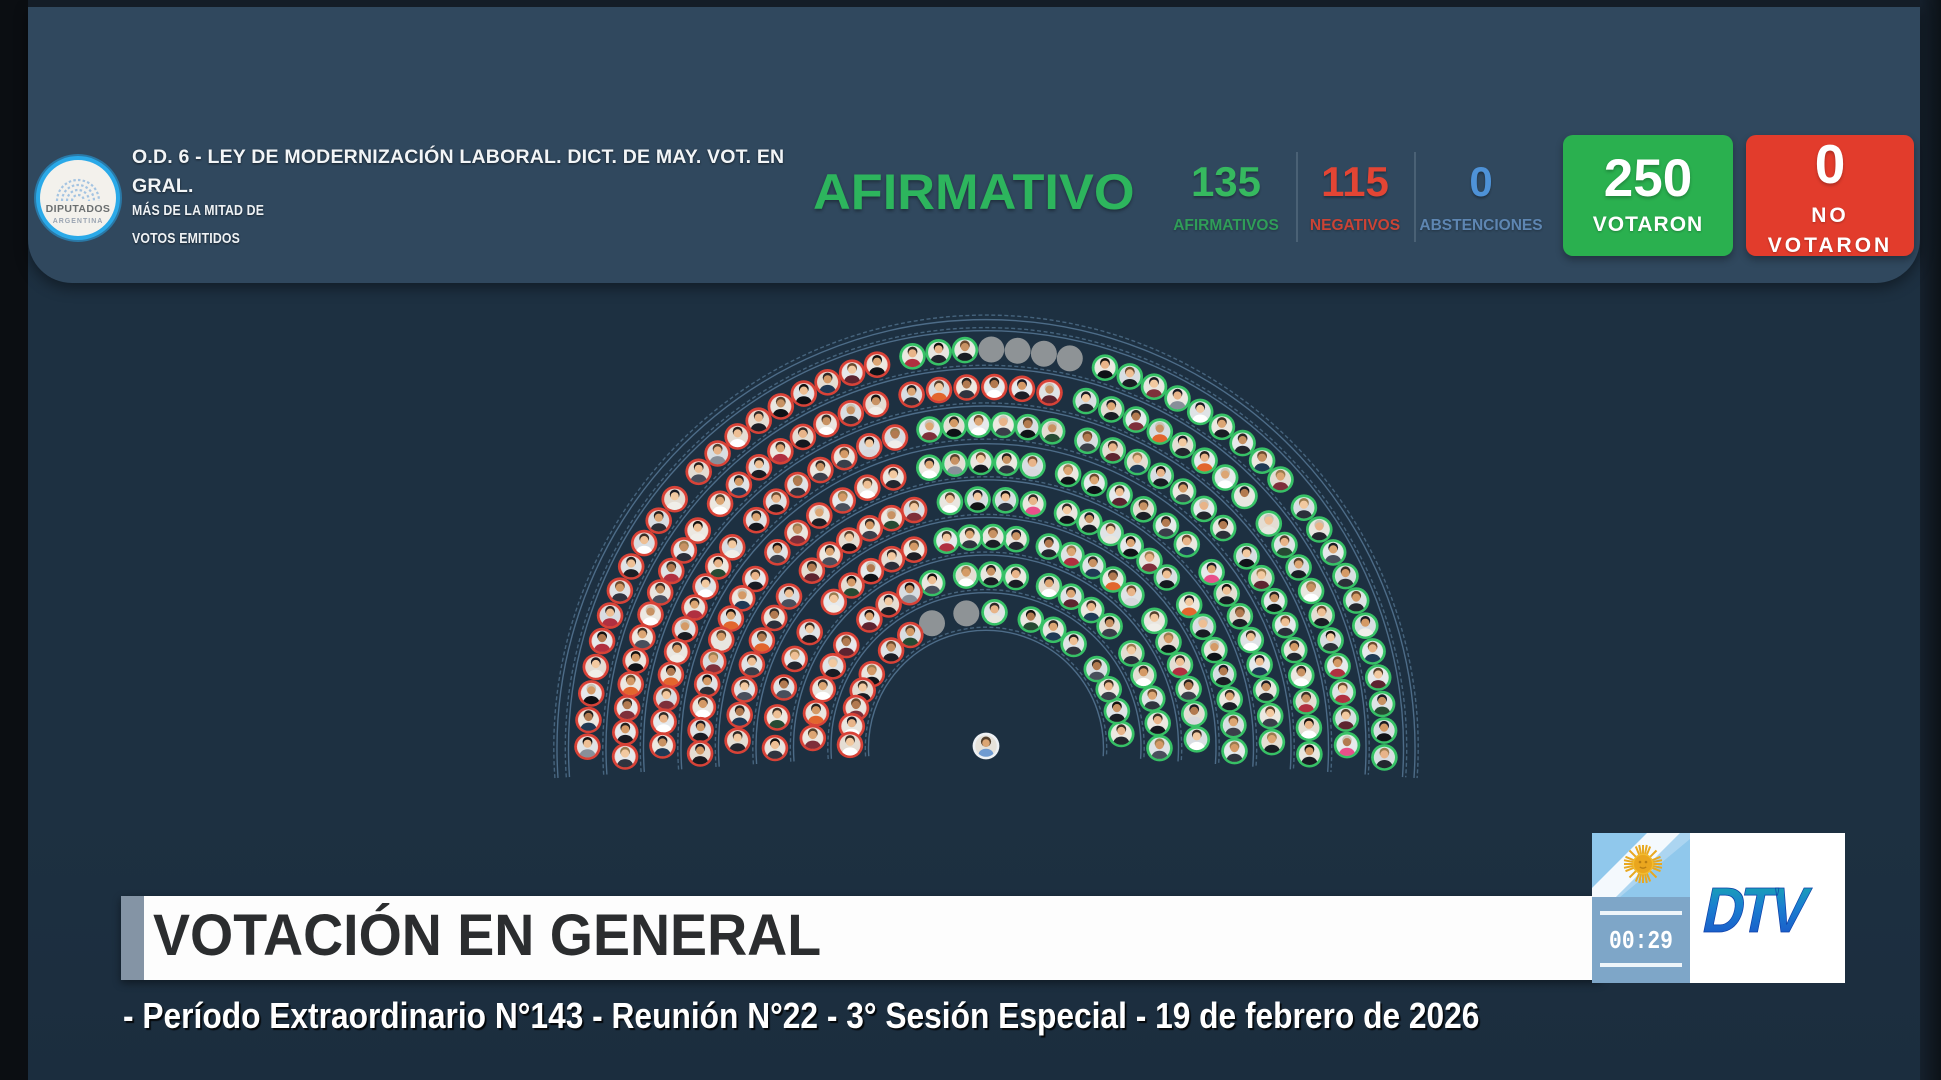 Image resolution: width=1941 pixels, height=1080 pixels. I want to click on svg-text: ARGENTINA, so click(78, 221).